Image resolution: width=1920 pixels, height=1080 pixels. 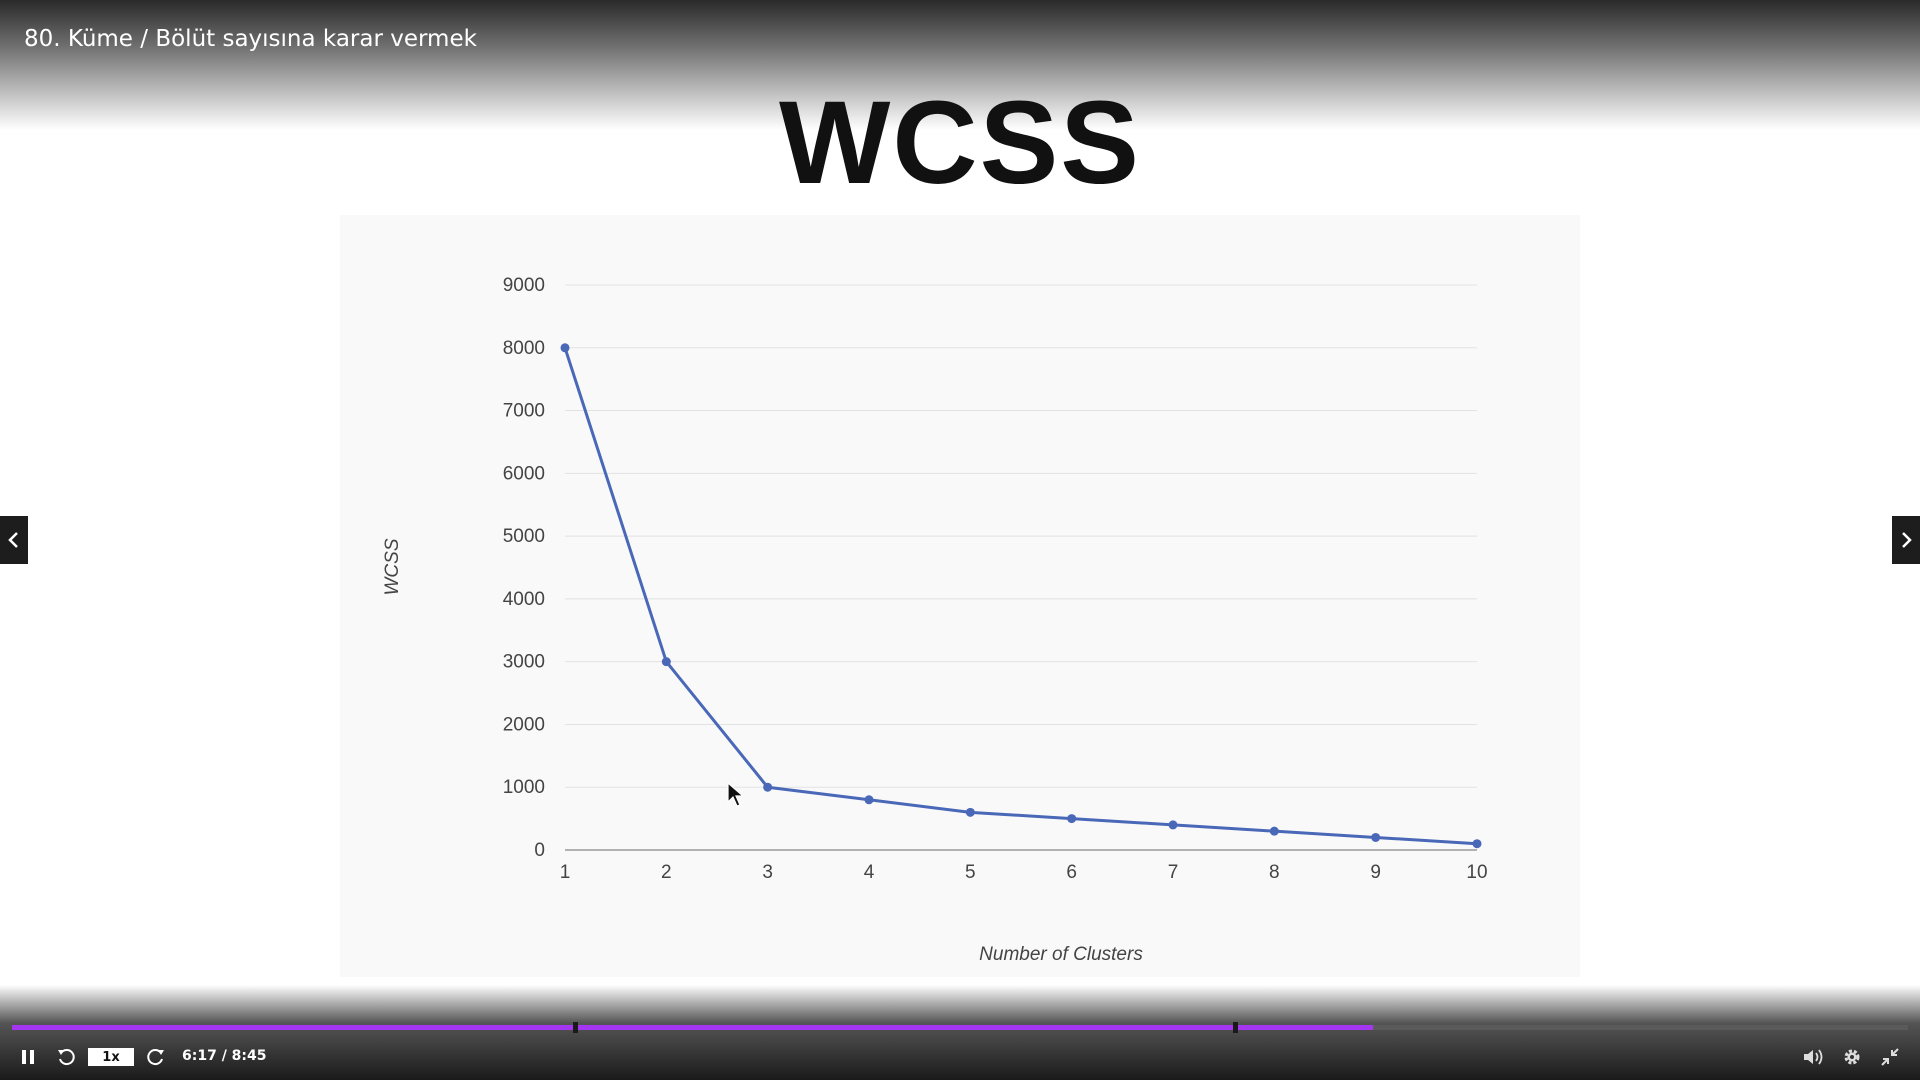 I want to click on x-tick-label: 7, so click(x=1173, y=872).